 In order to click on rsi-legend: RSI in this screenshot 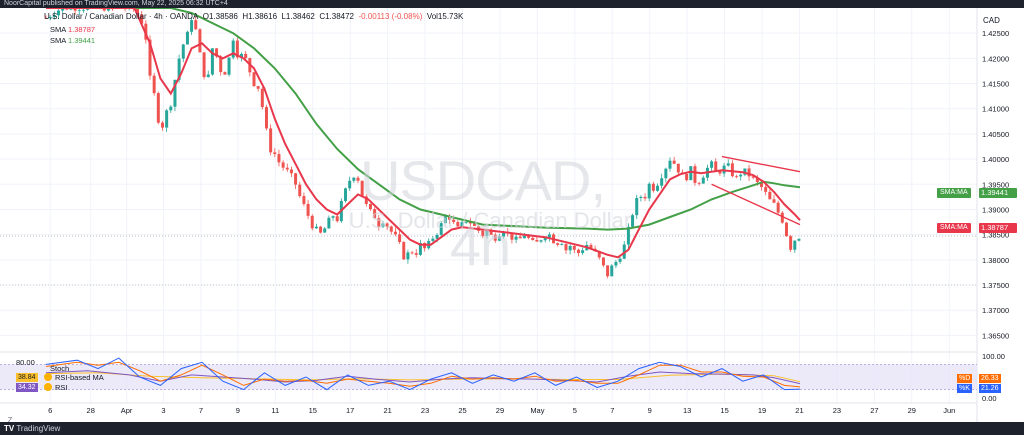, I will do `click(56, 387)`.